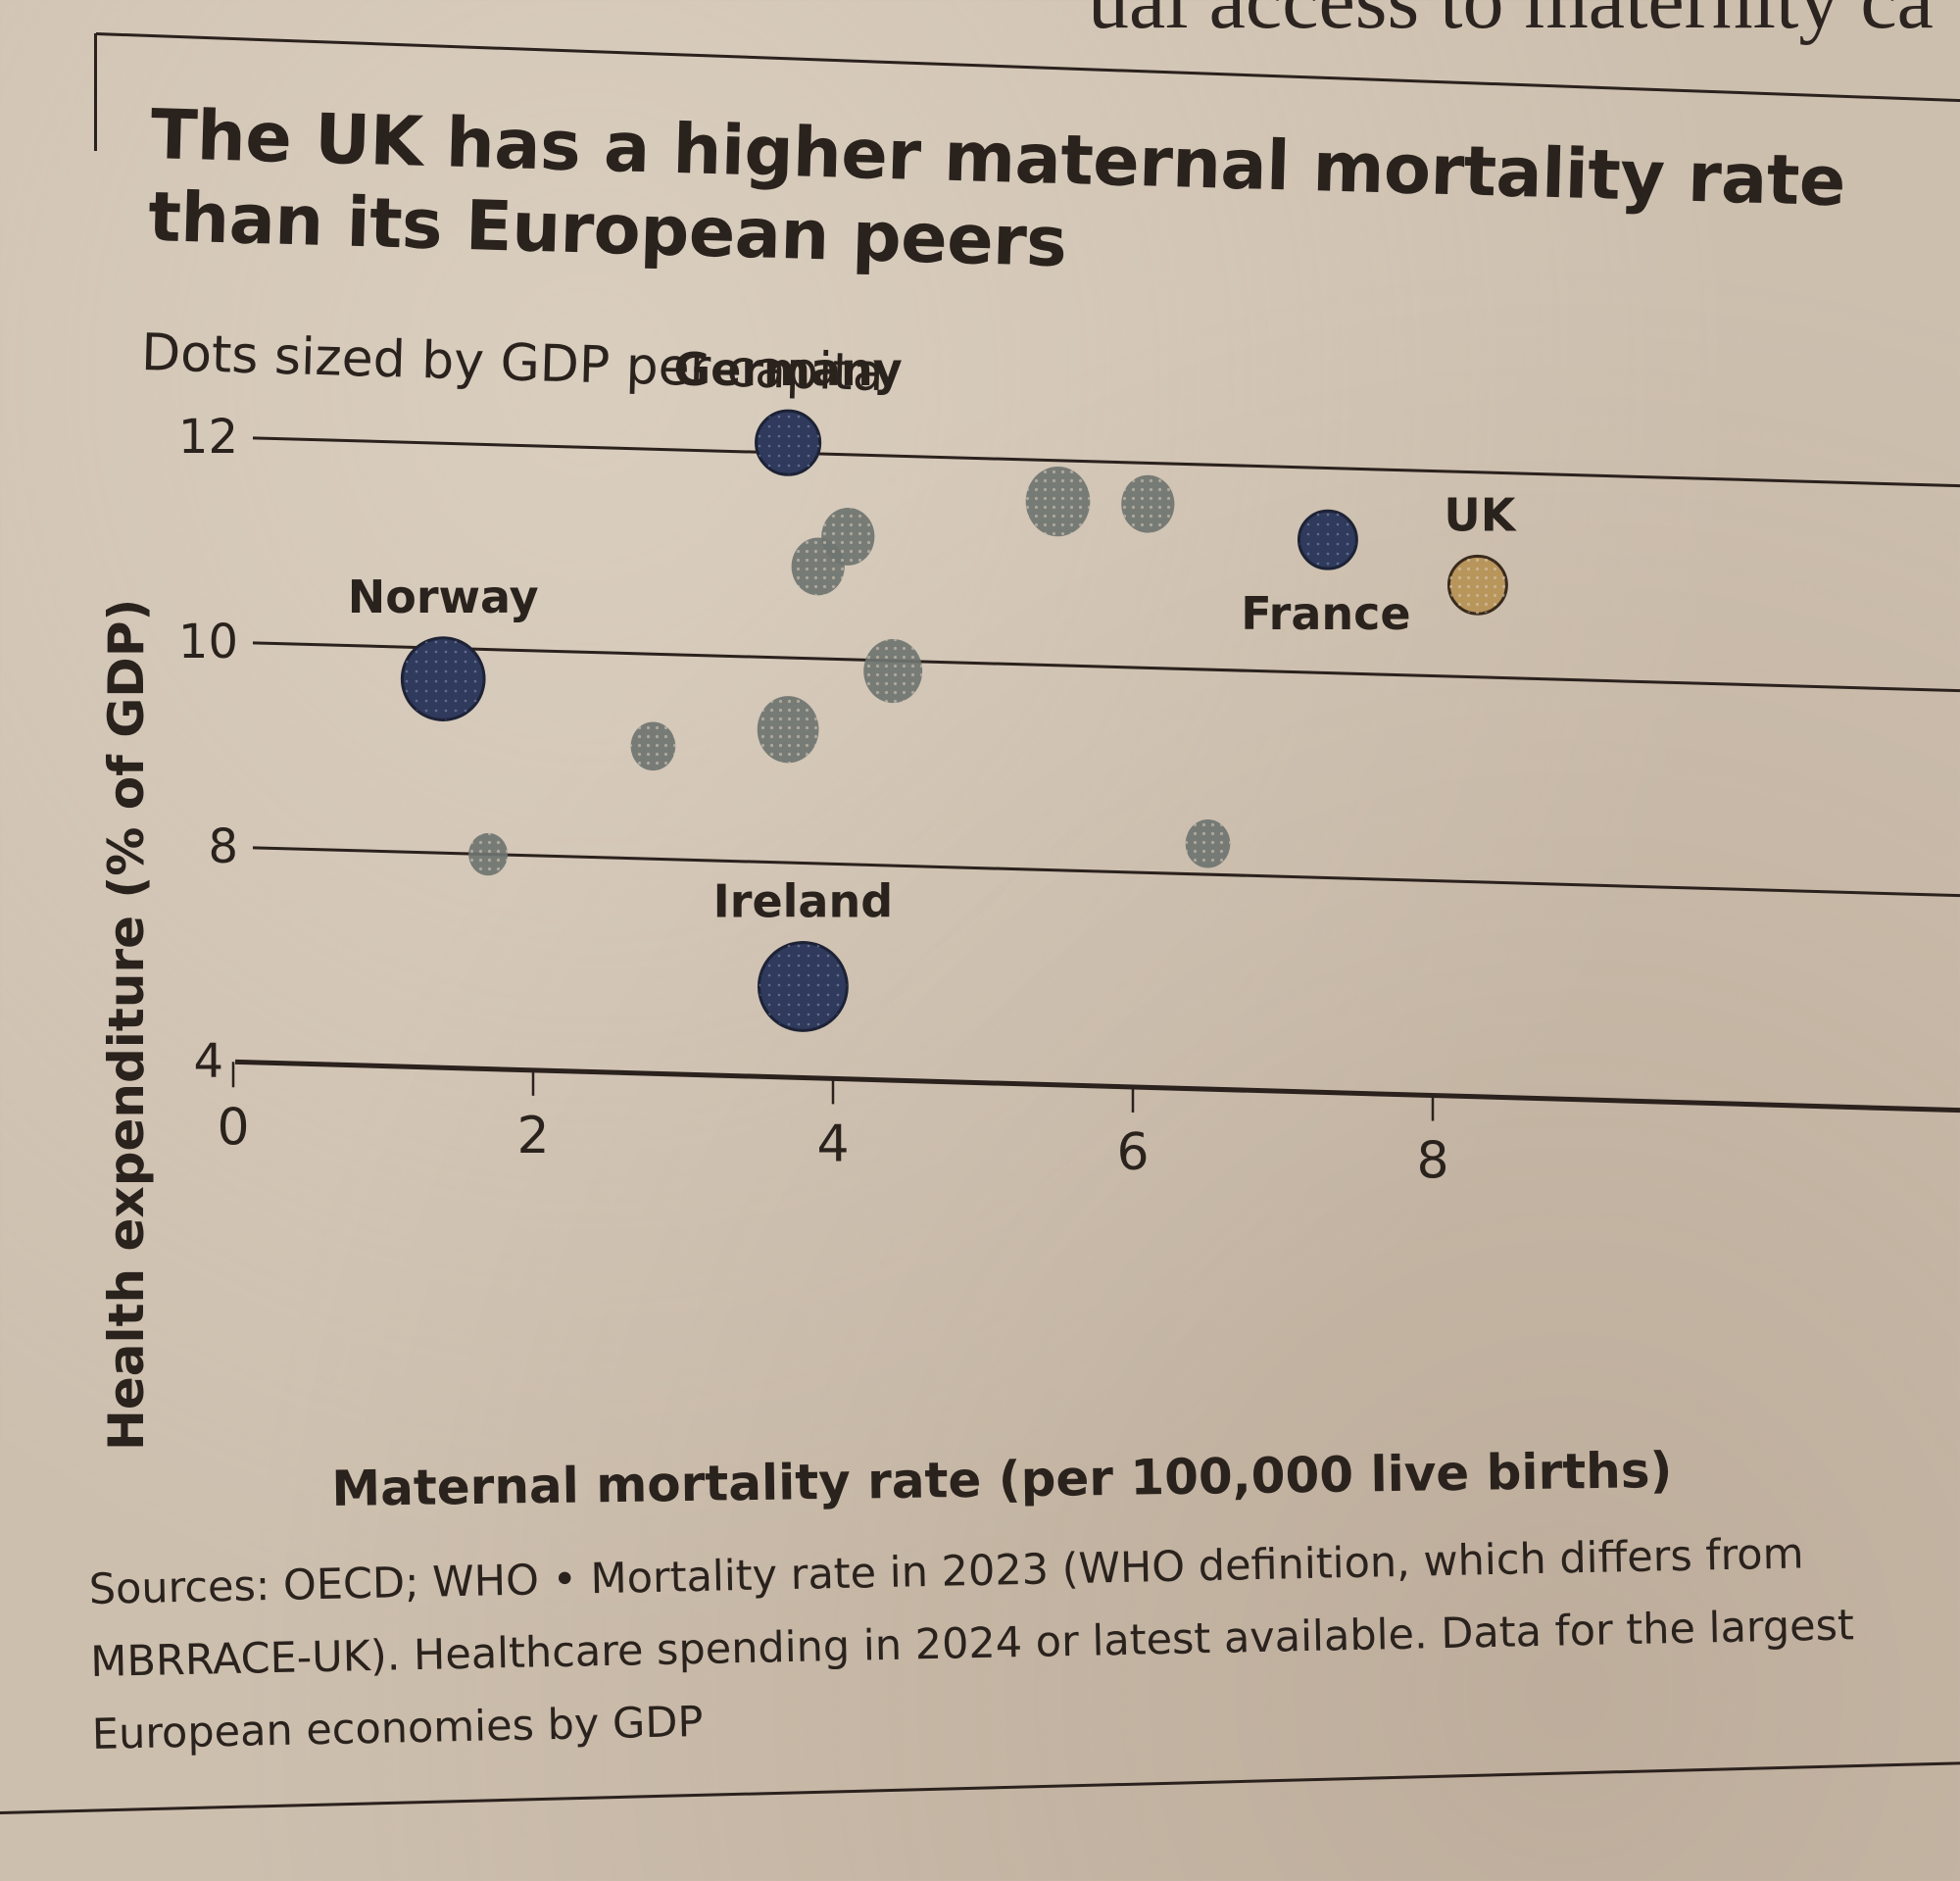 The height and width of the screenshot is (1881, 1960). What do you see at coordinates (443, 678) in the screenshot?
I see `point-norway` at bounding box center [443, 678].